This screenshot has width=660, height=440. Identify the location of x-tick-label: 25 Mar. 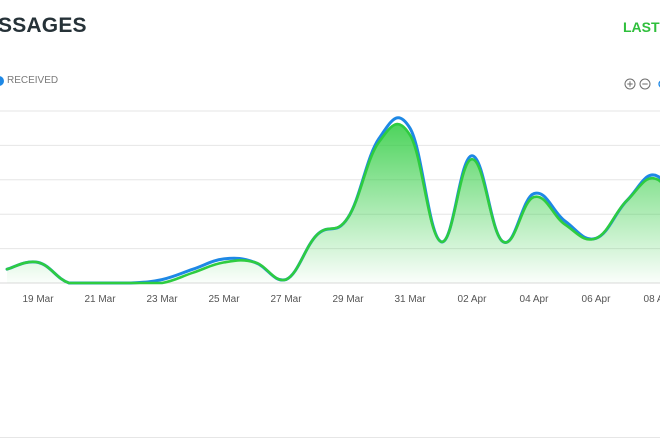
(224, 299).